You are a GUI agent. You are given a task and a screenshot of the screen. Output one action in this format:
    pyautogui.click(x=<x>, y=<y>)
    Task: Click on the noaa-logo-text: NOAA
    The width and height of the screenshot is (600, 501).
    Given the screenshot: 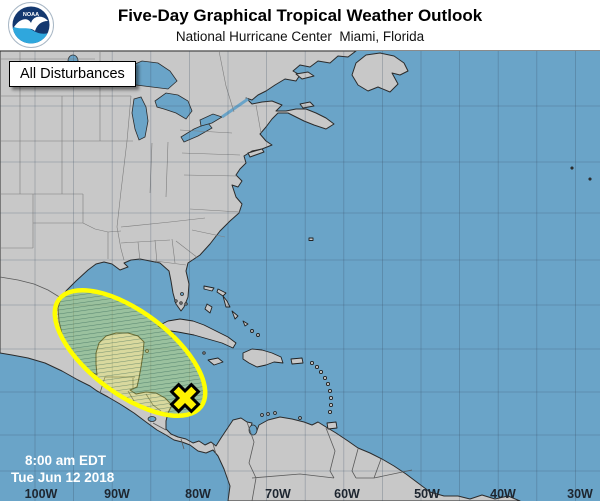 What is the action you would take?
    pyautogui.click(x=31, y=15)
    